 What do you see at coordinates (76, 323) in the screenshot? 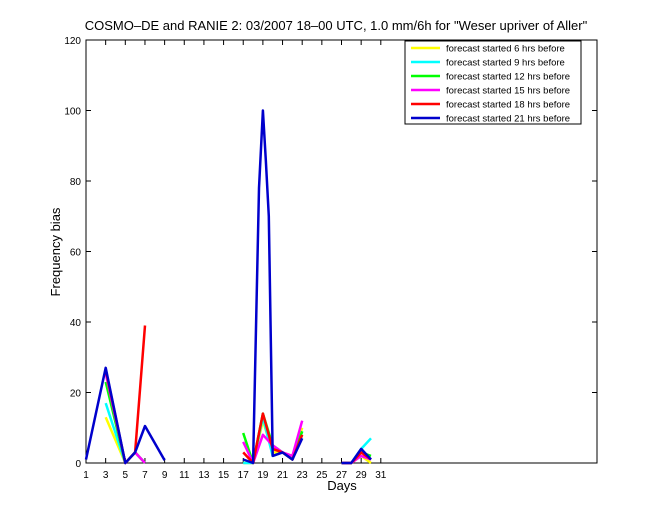
I see `y-tick-label: 40` at bounding box center [76, 323].